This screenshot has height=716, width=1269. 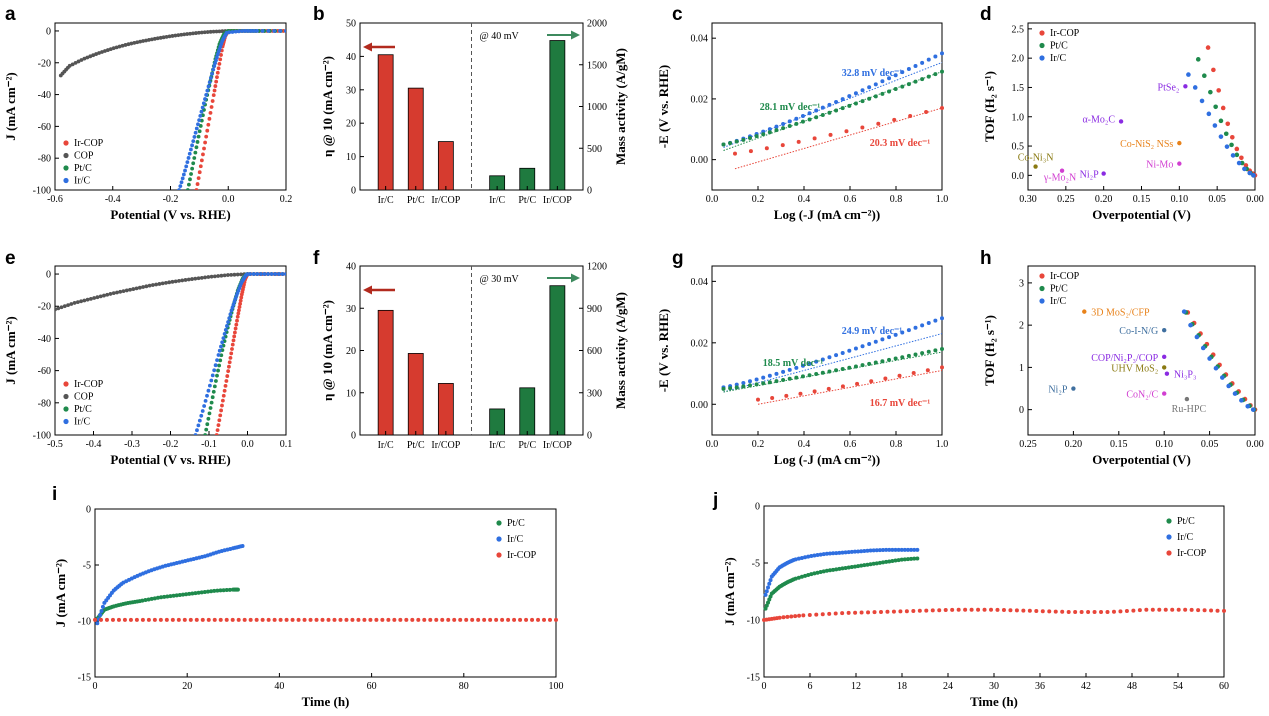 What do you see at coordinates (94, 444) in the screenshot?
I see `x-tick-label: -0.4` at bounding box center [94, 444].